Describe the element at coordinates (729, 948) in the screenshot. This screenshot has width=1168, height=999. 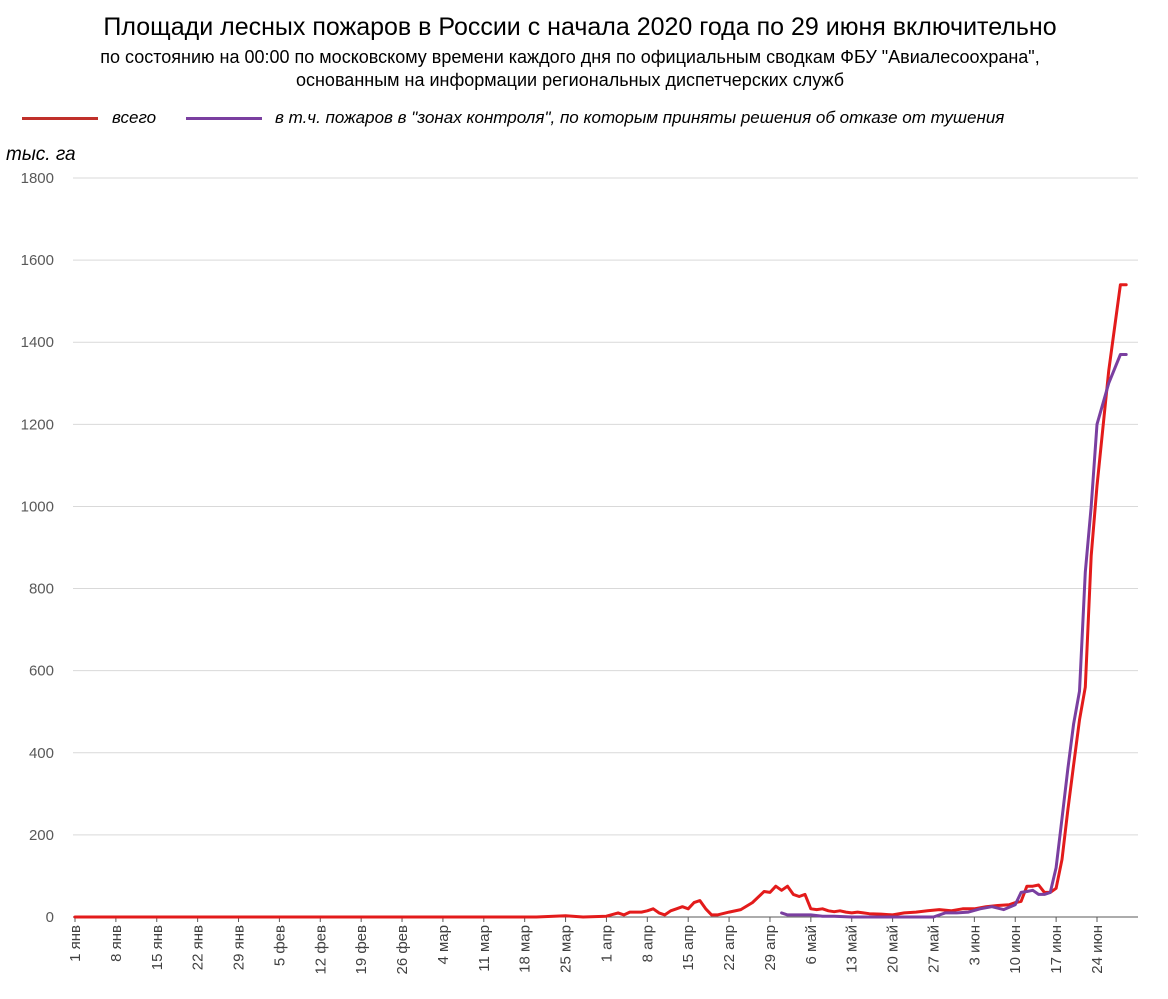
I see `x-tick-label: 22 апр` at that location.